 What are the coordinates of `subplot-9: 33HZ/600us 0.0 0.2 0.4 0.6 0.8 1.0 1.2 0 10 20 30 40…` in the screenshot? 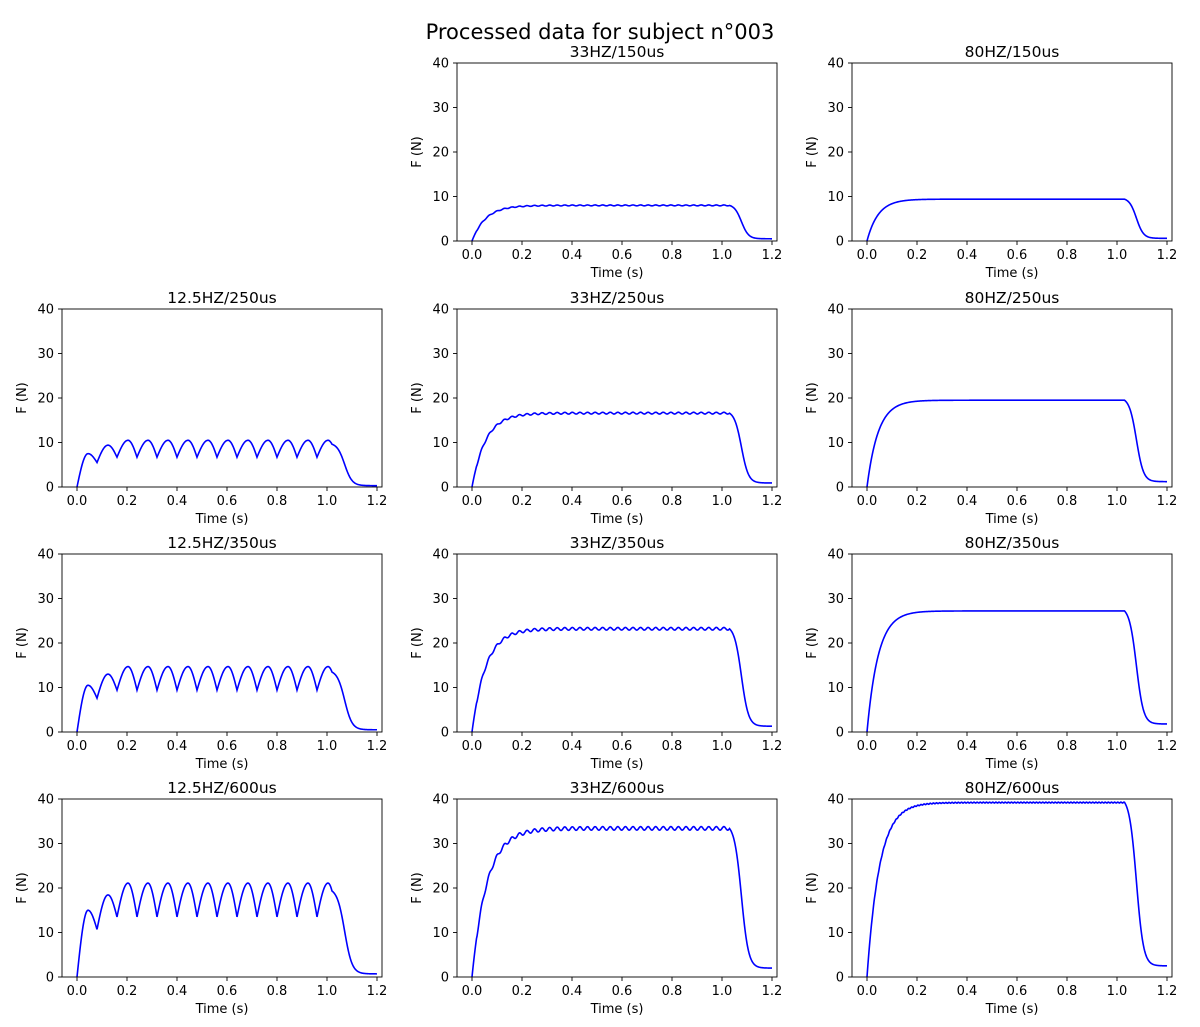 It's located at (596, 898).